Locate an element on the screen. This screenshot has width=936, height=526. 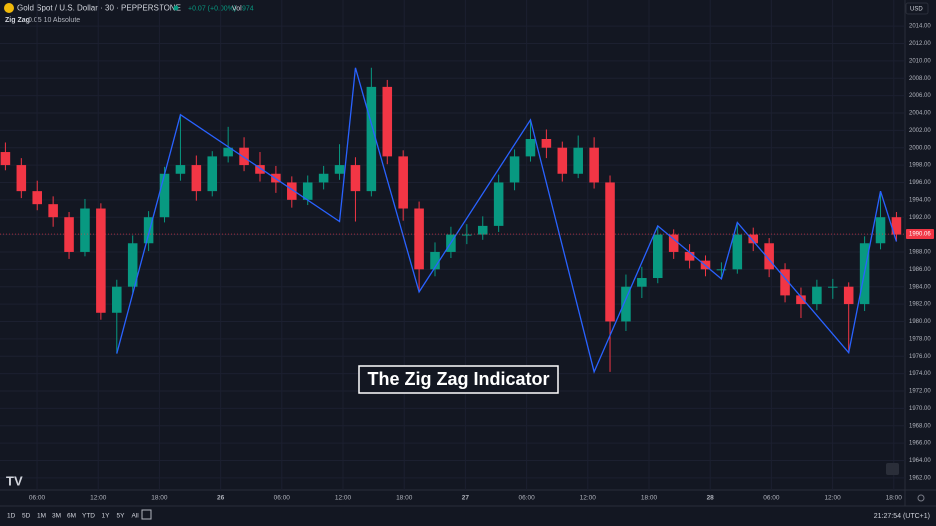
last-price-tag is located at coordinates (920, 234).